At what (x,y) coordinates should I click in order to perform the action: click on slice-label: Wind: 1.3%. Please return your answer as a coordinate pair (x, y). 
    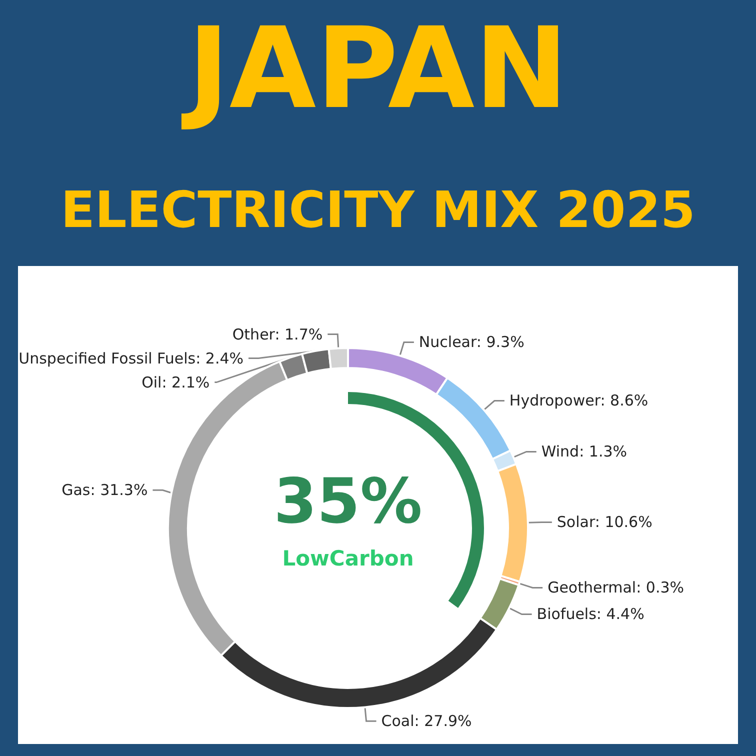
    Looking at the image, I should click on (584, 451).